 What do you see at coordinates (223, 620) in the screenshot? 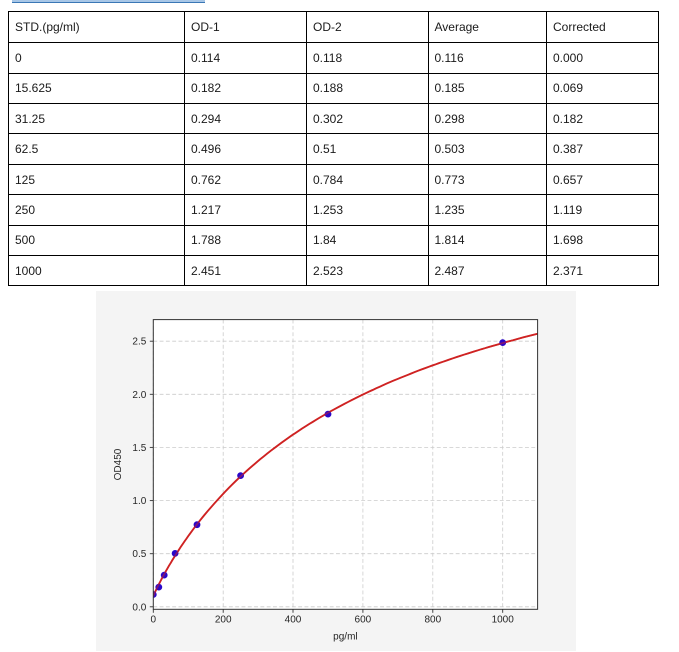
I see `svg-text: 200` at bounding box center [223, 620].